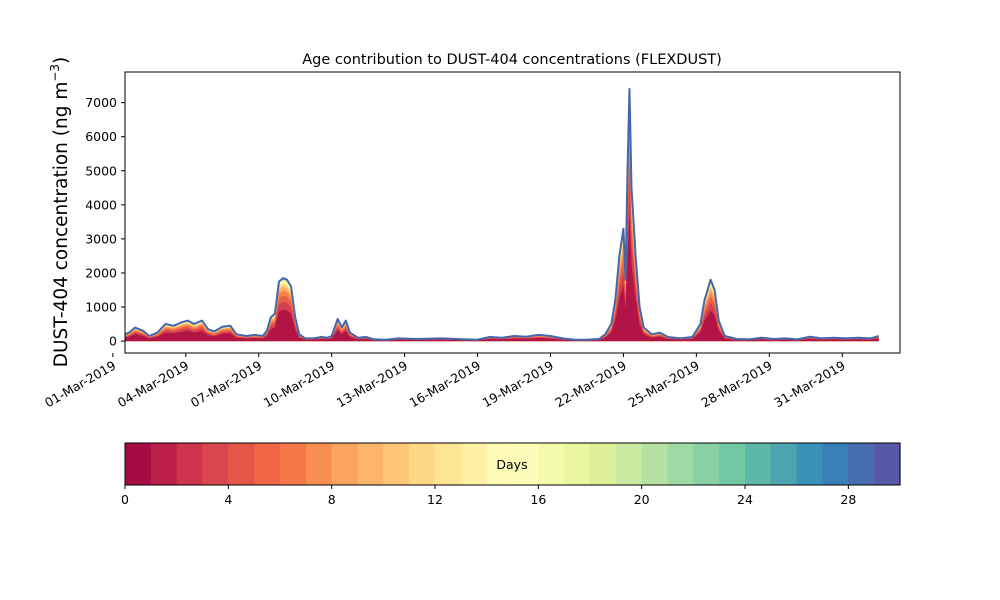 Image resolution: width=1000 pixels, height=600 pixels. What do you see at coordinates (101, 307) in the screenshot?
I see `y-tick-label: 1000` at bounding box center [101, 307].